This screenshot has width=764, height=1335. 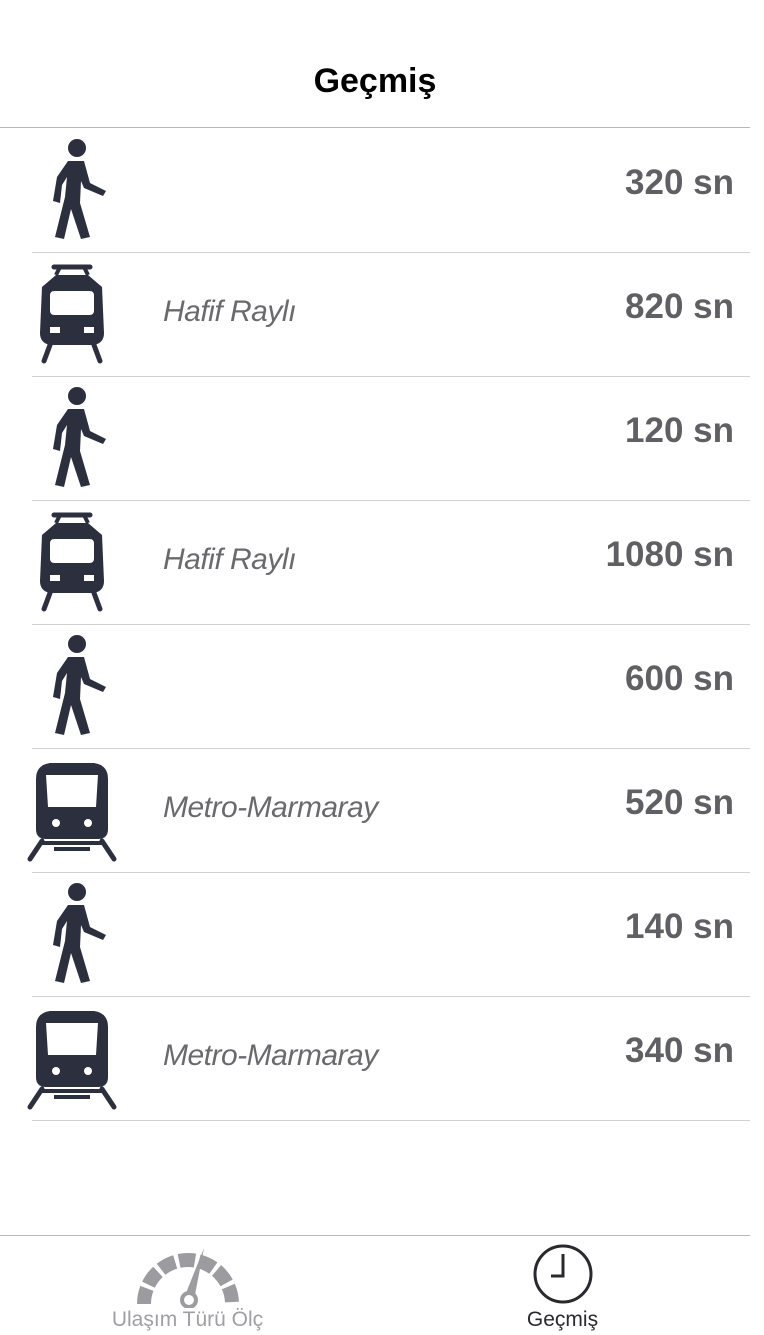 I want to click on history-row: 320 sn, so click(x=391, y=191).